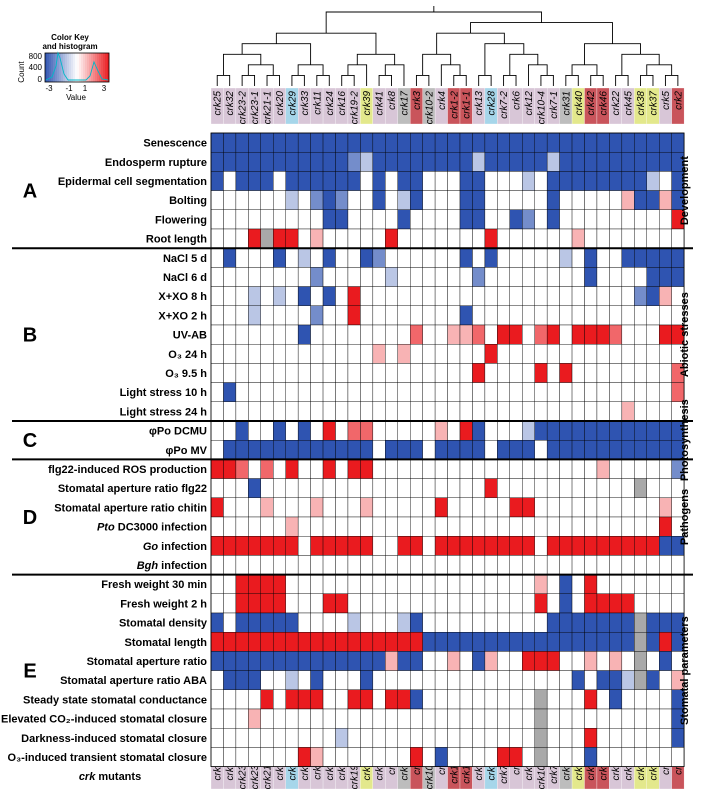 The width and height of the screenshot is (709, 800). Describe the element at coordinates (187, 355) in the screenshot. I see `row-label-o-24-h: O₃ 24 h` at that location.